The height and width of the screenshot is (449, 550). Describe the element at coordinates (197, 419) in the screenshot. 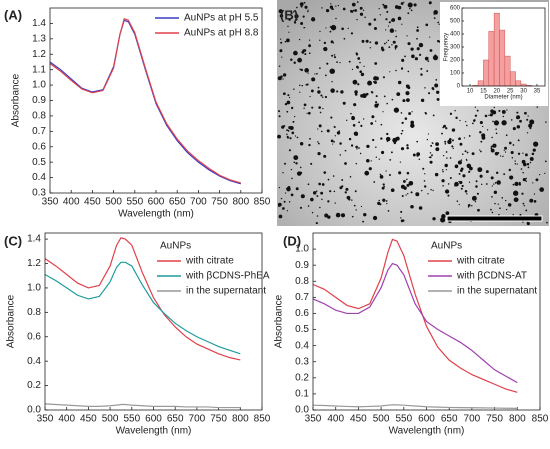

I see `x-tick-label: 700` at that location.